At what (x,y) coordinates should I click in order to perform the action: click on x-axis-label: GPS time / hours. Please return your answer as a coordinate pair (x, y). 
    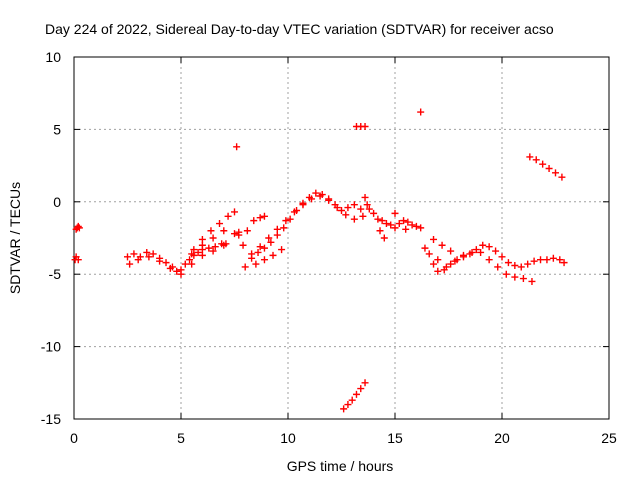
    Looking at the image, I should click on (340, 466).